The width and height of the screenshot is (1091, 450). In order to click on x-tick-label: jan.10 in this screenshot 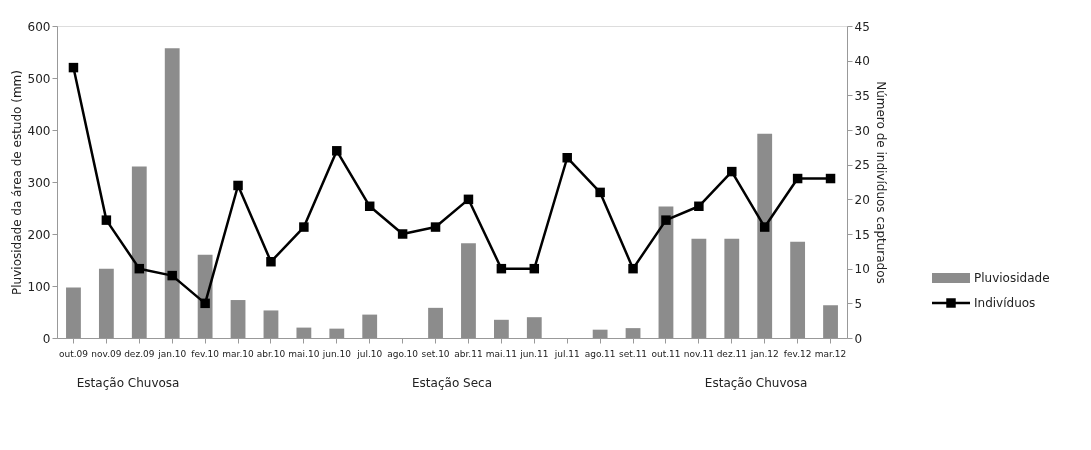, I will do `click(172, 353)`.